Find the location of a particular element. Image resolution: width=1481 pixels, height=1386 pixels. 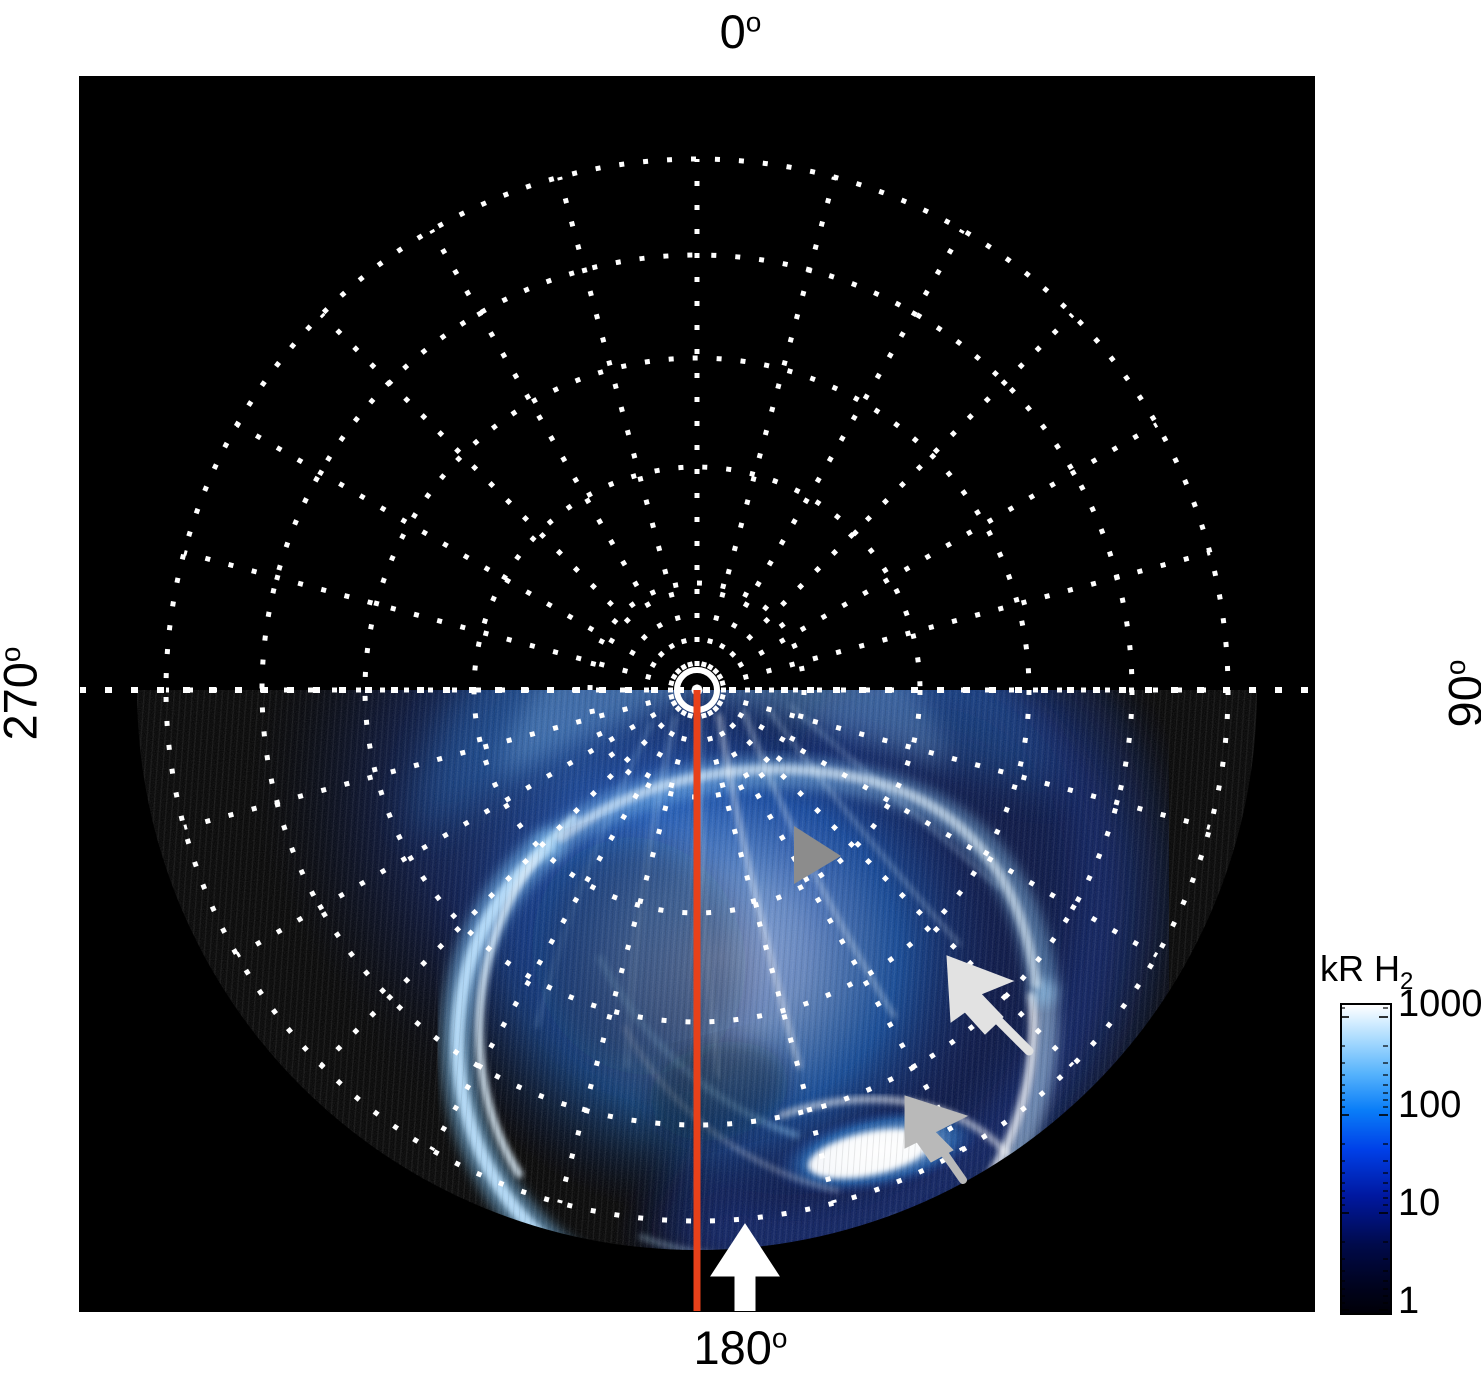

white-arrow-bottom is located at coordinates (745, 1267).